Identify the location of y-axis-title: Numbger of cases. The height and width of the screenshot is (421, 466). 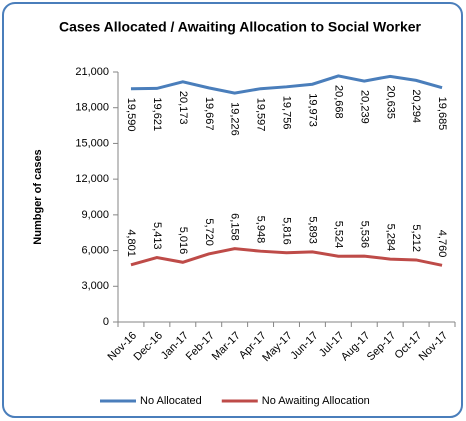
(38, 196).